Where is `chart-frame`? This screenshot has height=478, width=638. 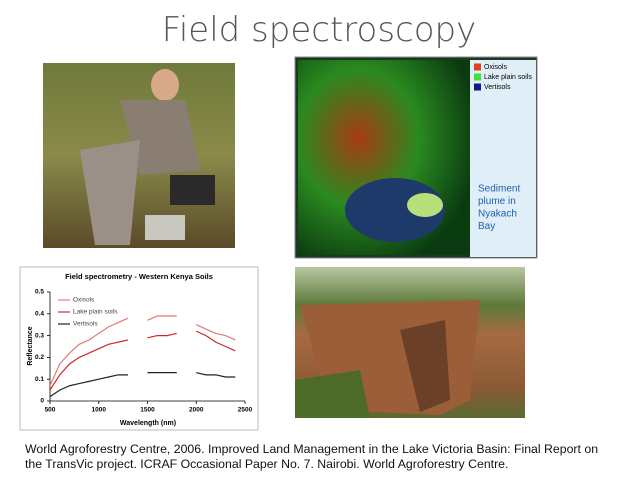
chart-frame is located at coordinates (139, 348).